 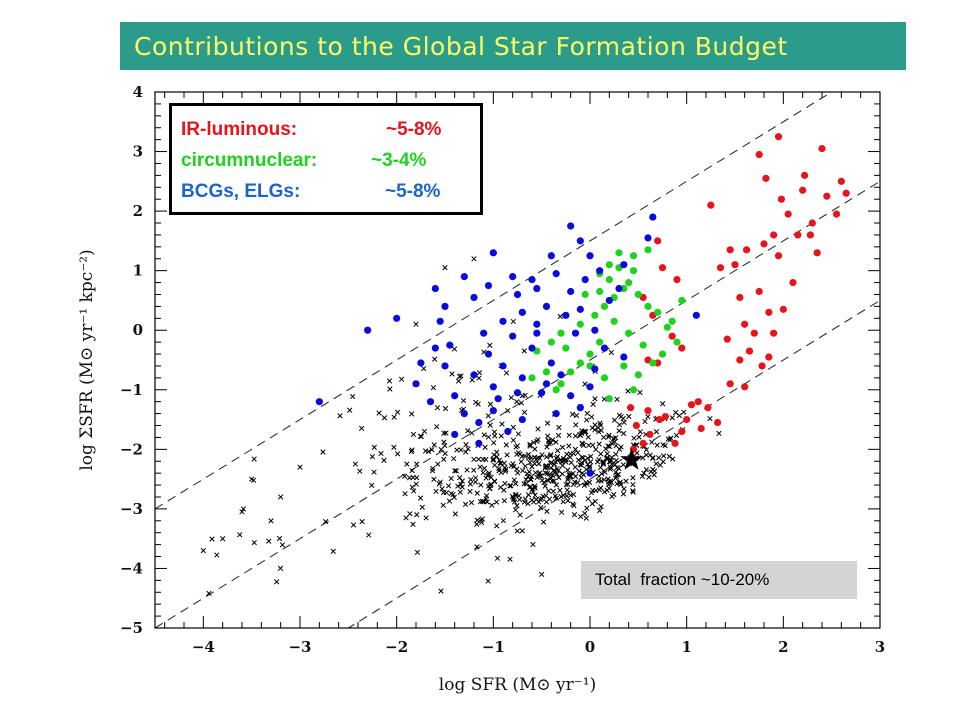 I want to click on legend-row-circumnuclear: circumnuclear: ~3-4%, so click(x=330, y=160).